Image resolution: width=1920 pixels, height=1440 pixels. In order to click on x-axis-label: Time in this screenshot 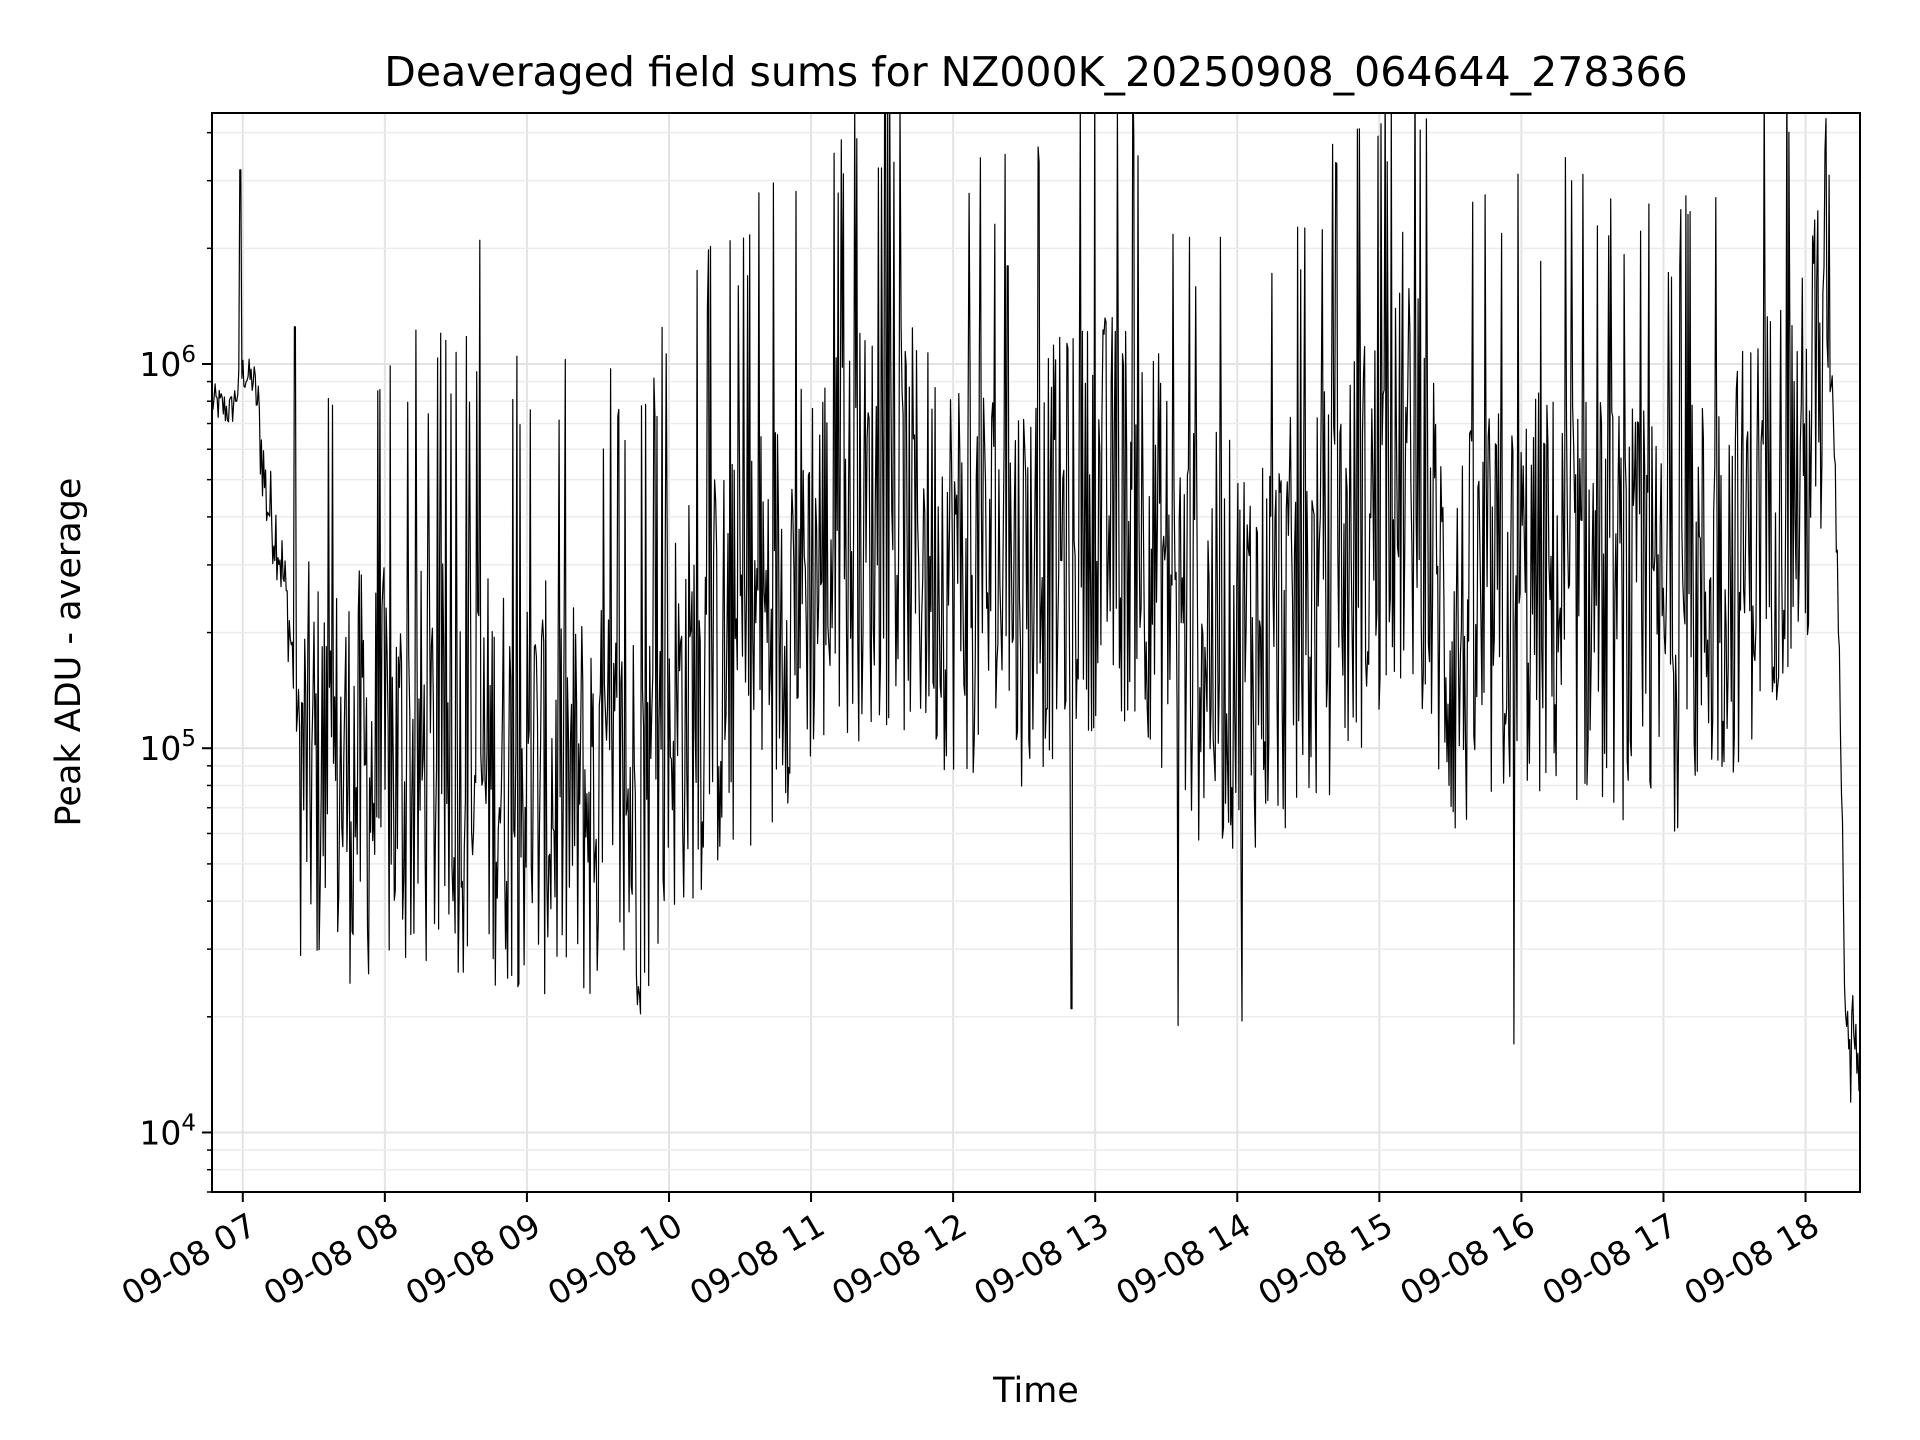, I will do `click(1035, 1391)`.